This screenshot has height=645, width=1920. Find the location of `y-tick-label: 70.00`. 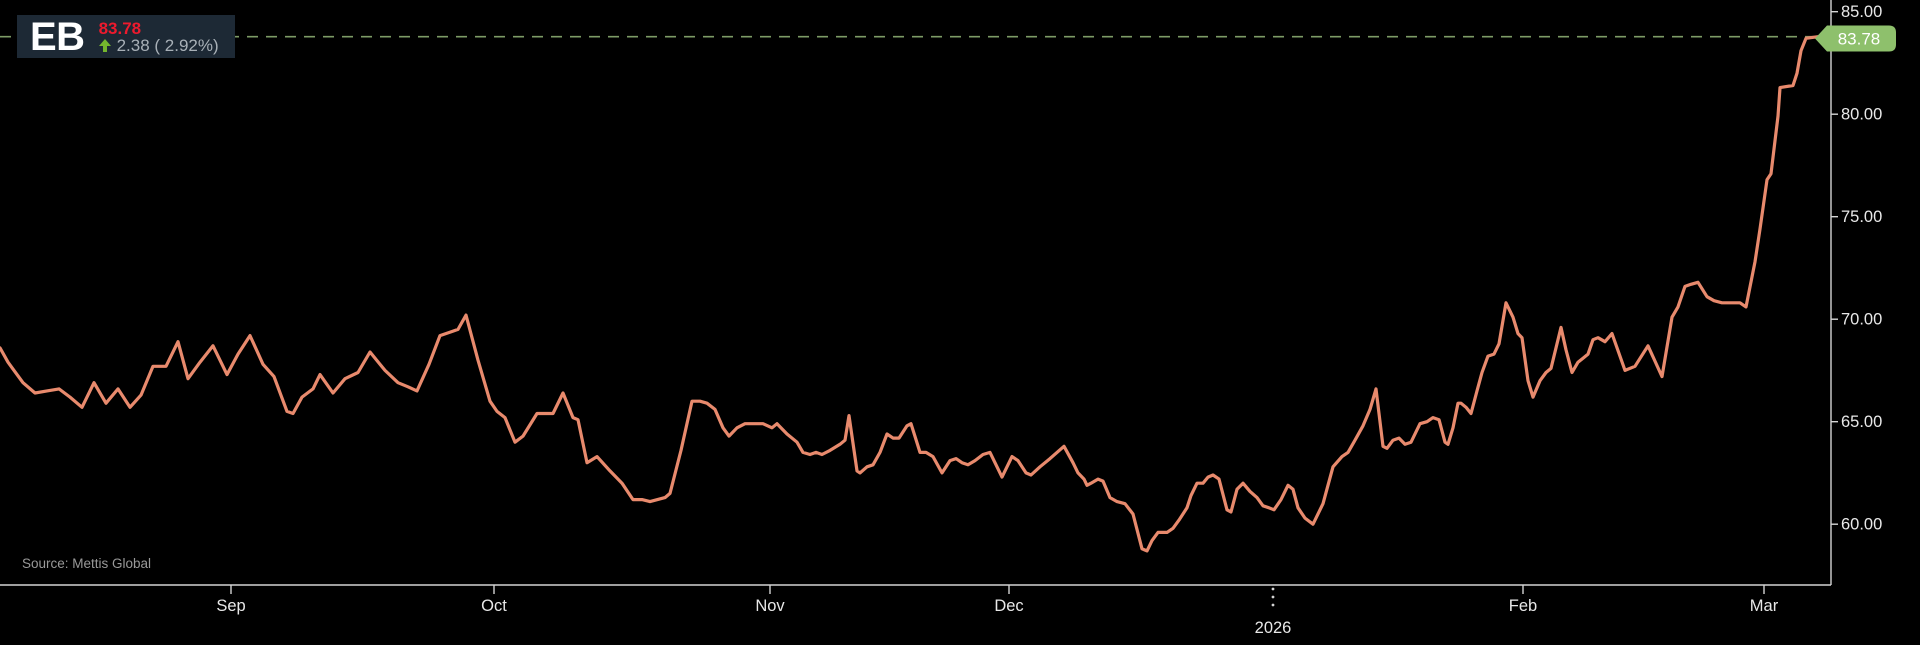

y-tick-label: 70.00 is located at coordinates (1861, 320).